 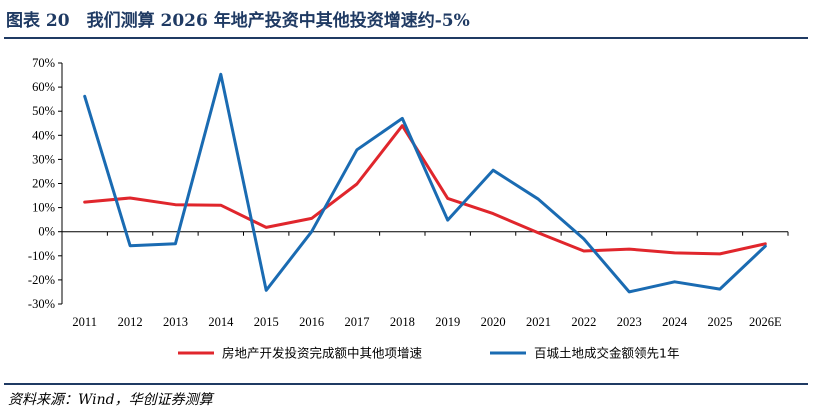 I want to click on y-tick-label: 10%, so click(x=43, y=208).